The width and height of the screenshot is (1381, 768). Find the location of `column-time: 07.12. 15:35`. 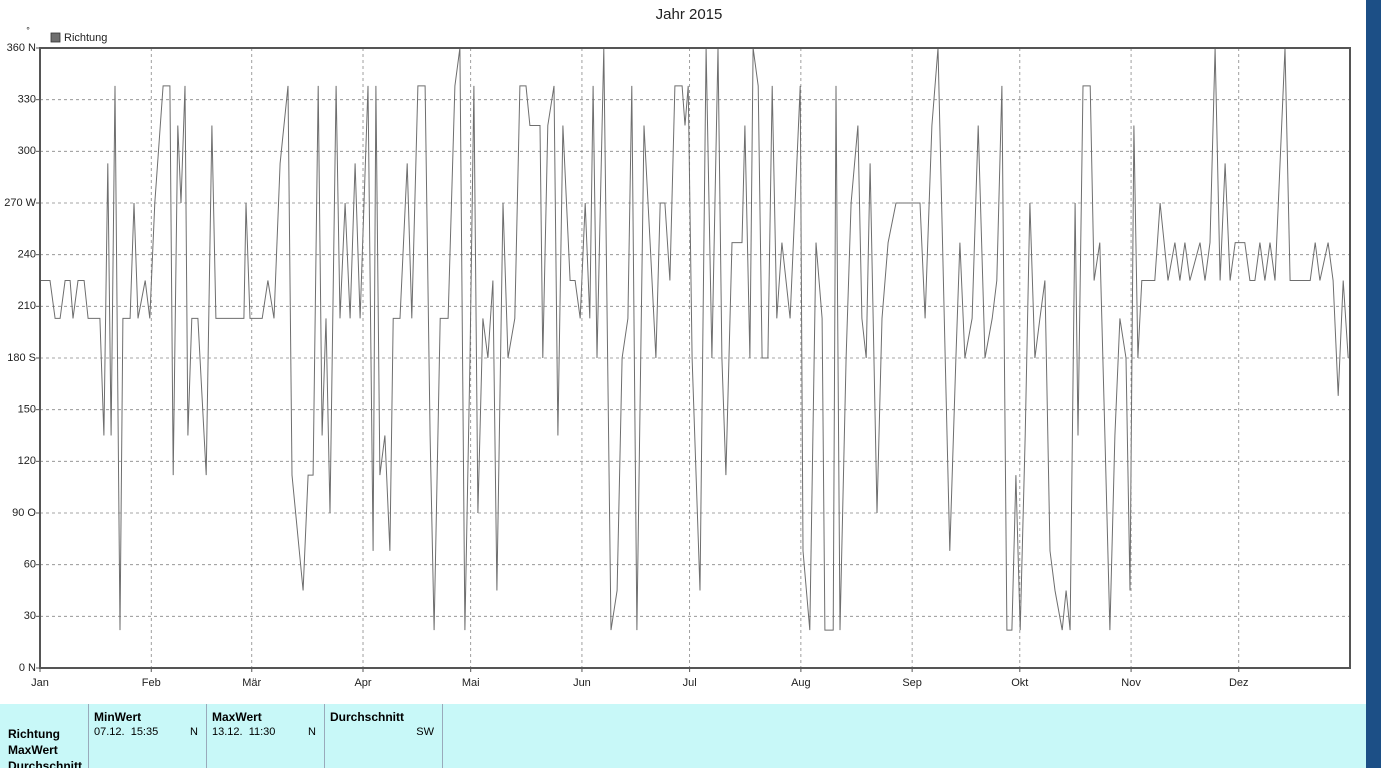

column-time: 07.12. 15:35 is located at coordinates (126, 732).